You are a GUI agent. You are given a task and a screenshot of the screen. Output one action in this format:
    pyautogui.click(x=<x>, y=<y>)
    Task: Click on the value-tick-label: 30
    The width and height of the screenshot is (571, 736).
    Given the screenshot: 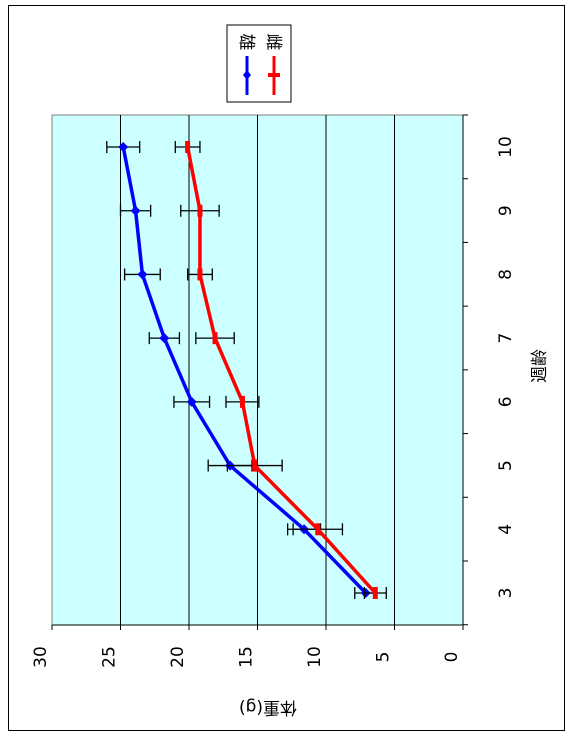 What is the action you would take?
    pyautogui.click(x=41, y=657)
    